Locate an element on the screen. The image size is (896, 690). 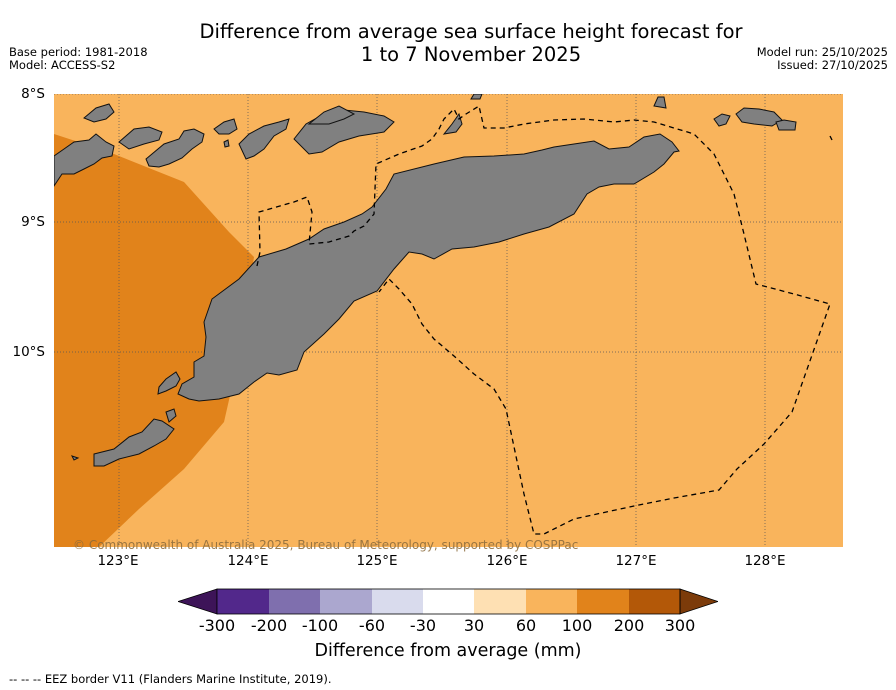
colorbar-tick: 30 is located at coordinates (474, 625).